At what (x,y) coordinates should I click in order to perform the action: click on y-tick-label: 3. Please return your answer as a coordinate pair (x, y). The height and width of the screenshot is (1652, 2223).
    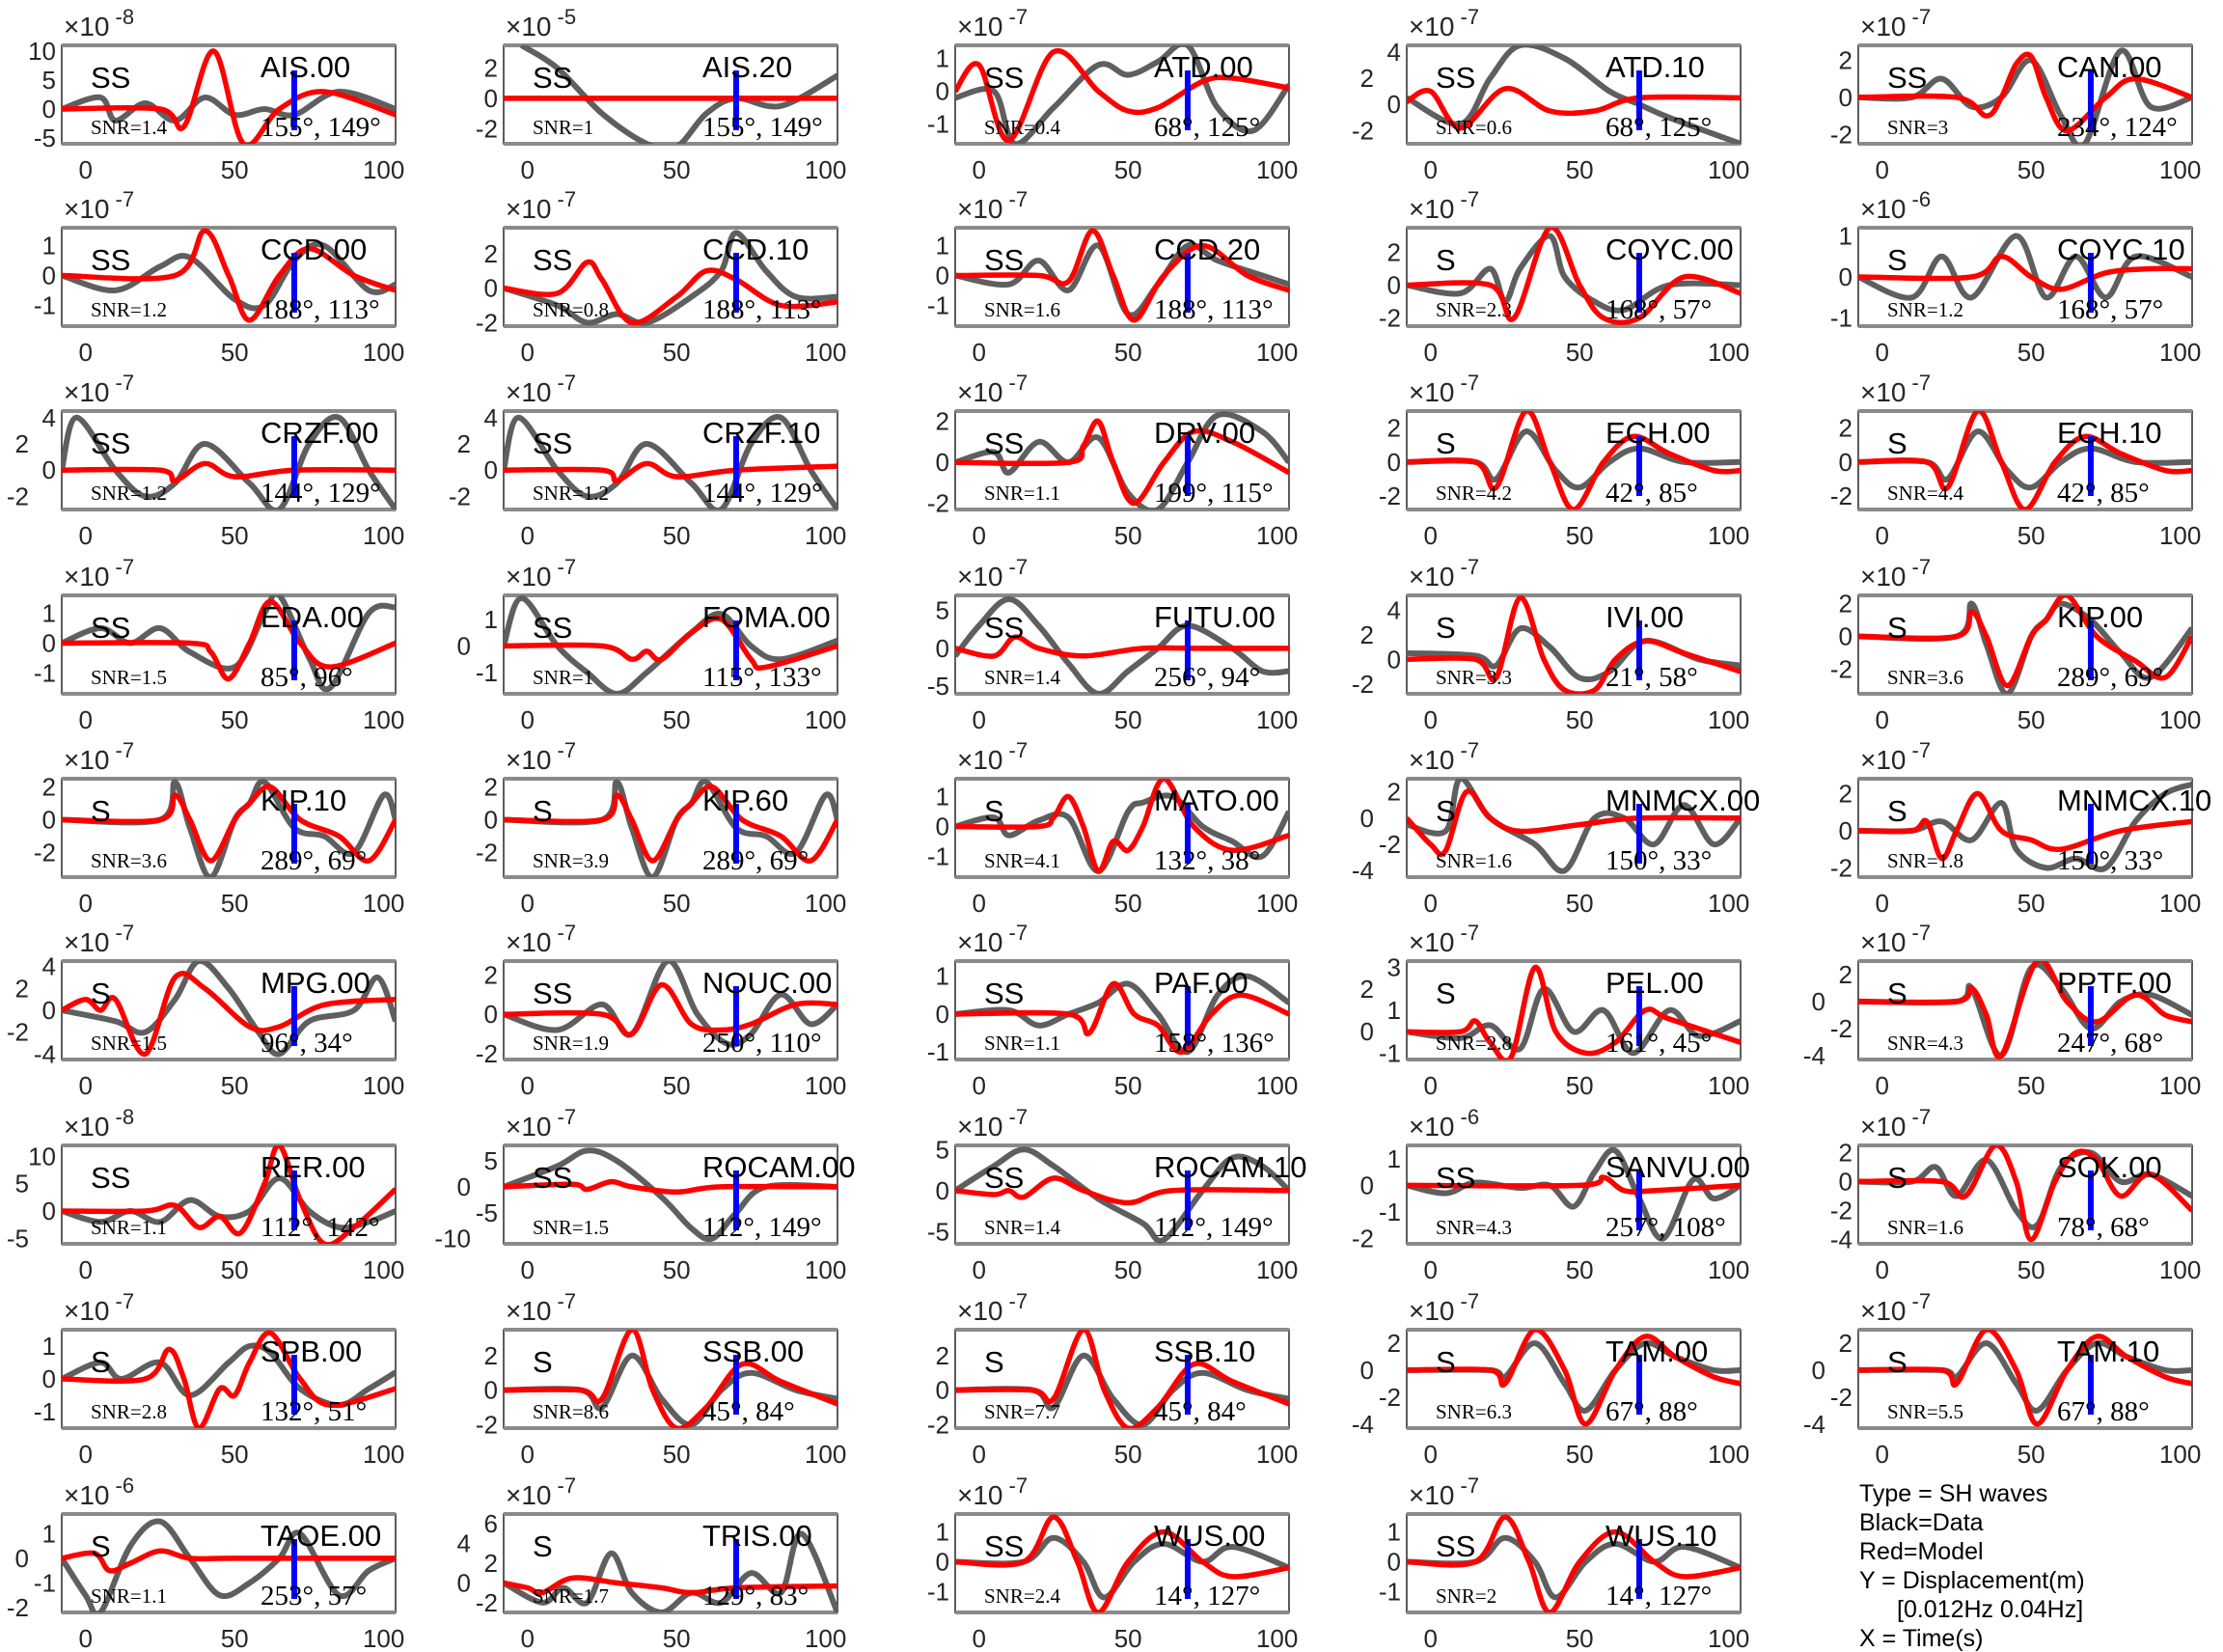
    Looking at the image, I should click on (1394, 967).